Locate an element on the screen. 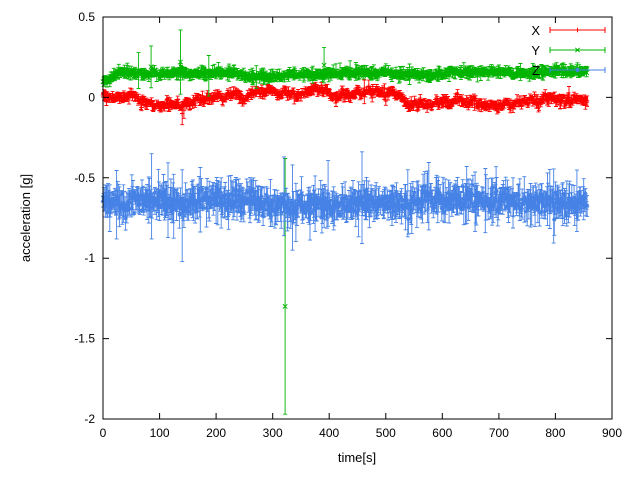  x-tick-label: 200 is located at coordinates (216, 433).